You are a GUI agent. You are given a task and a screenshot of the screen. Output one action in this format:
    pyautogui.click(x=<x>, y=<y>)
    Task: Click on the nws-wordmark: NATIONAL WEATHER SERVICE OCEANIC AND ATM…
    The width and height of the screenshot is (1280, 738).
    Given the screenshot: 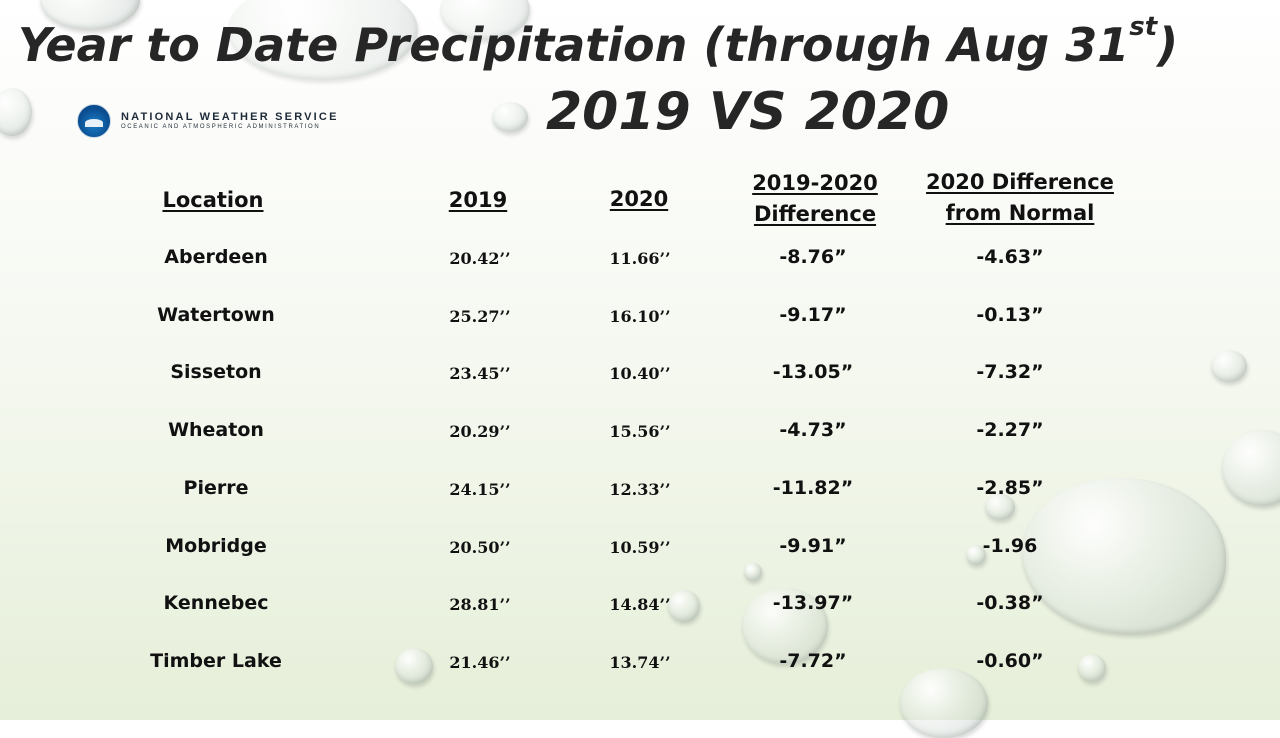 What is the action you would take?
    pyautogui.click(x=230, y=120)
    